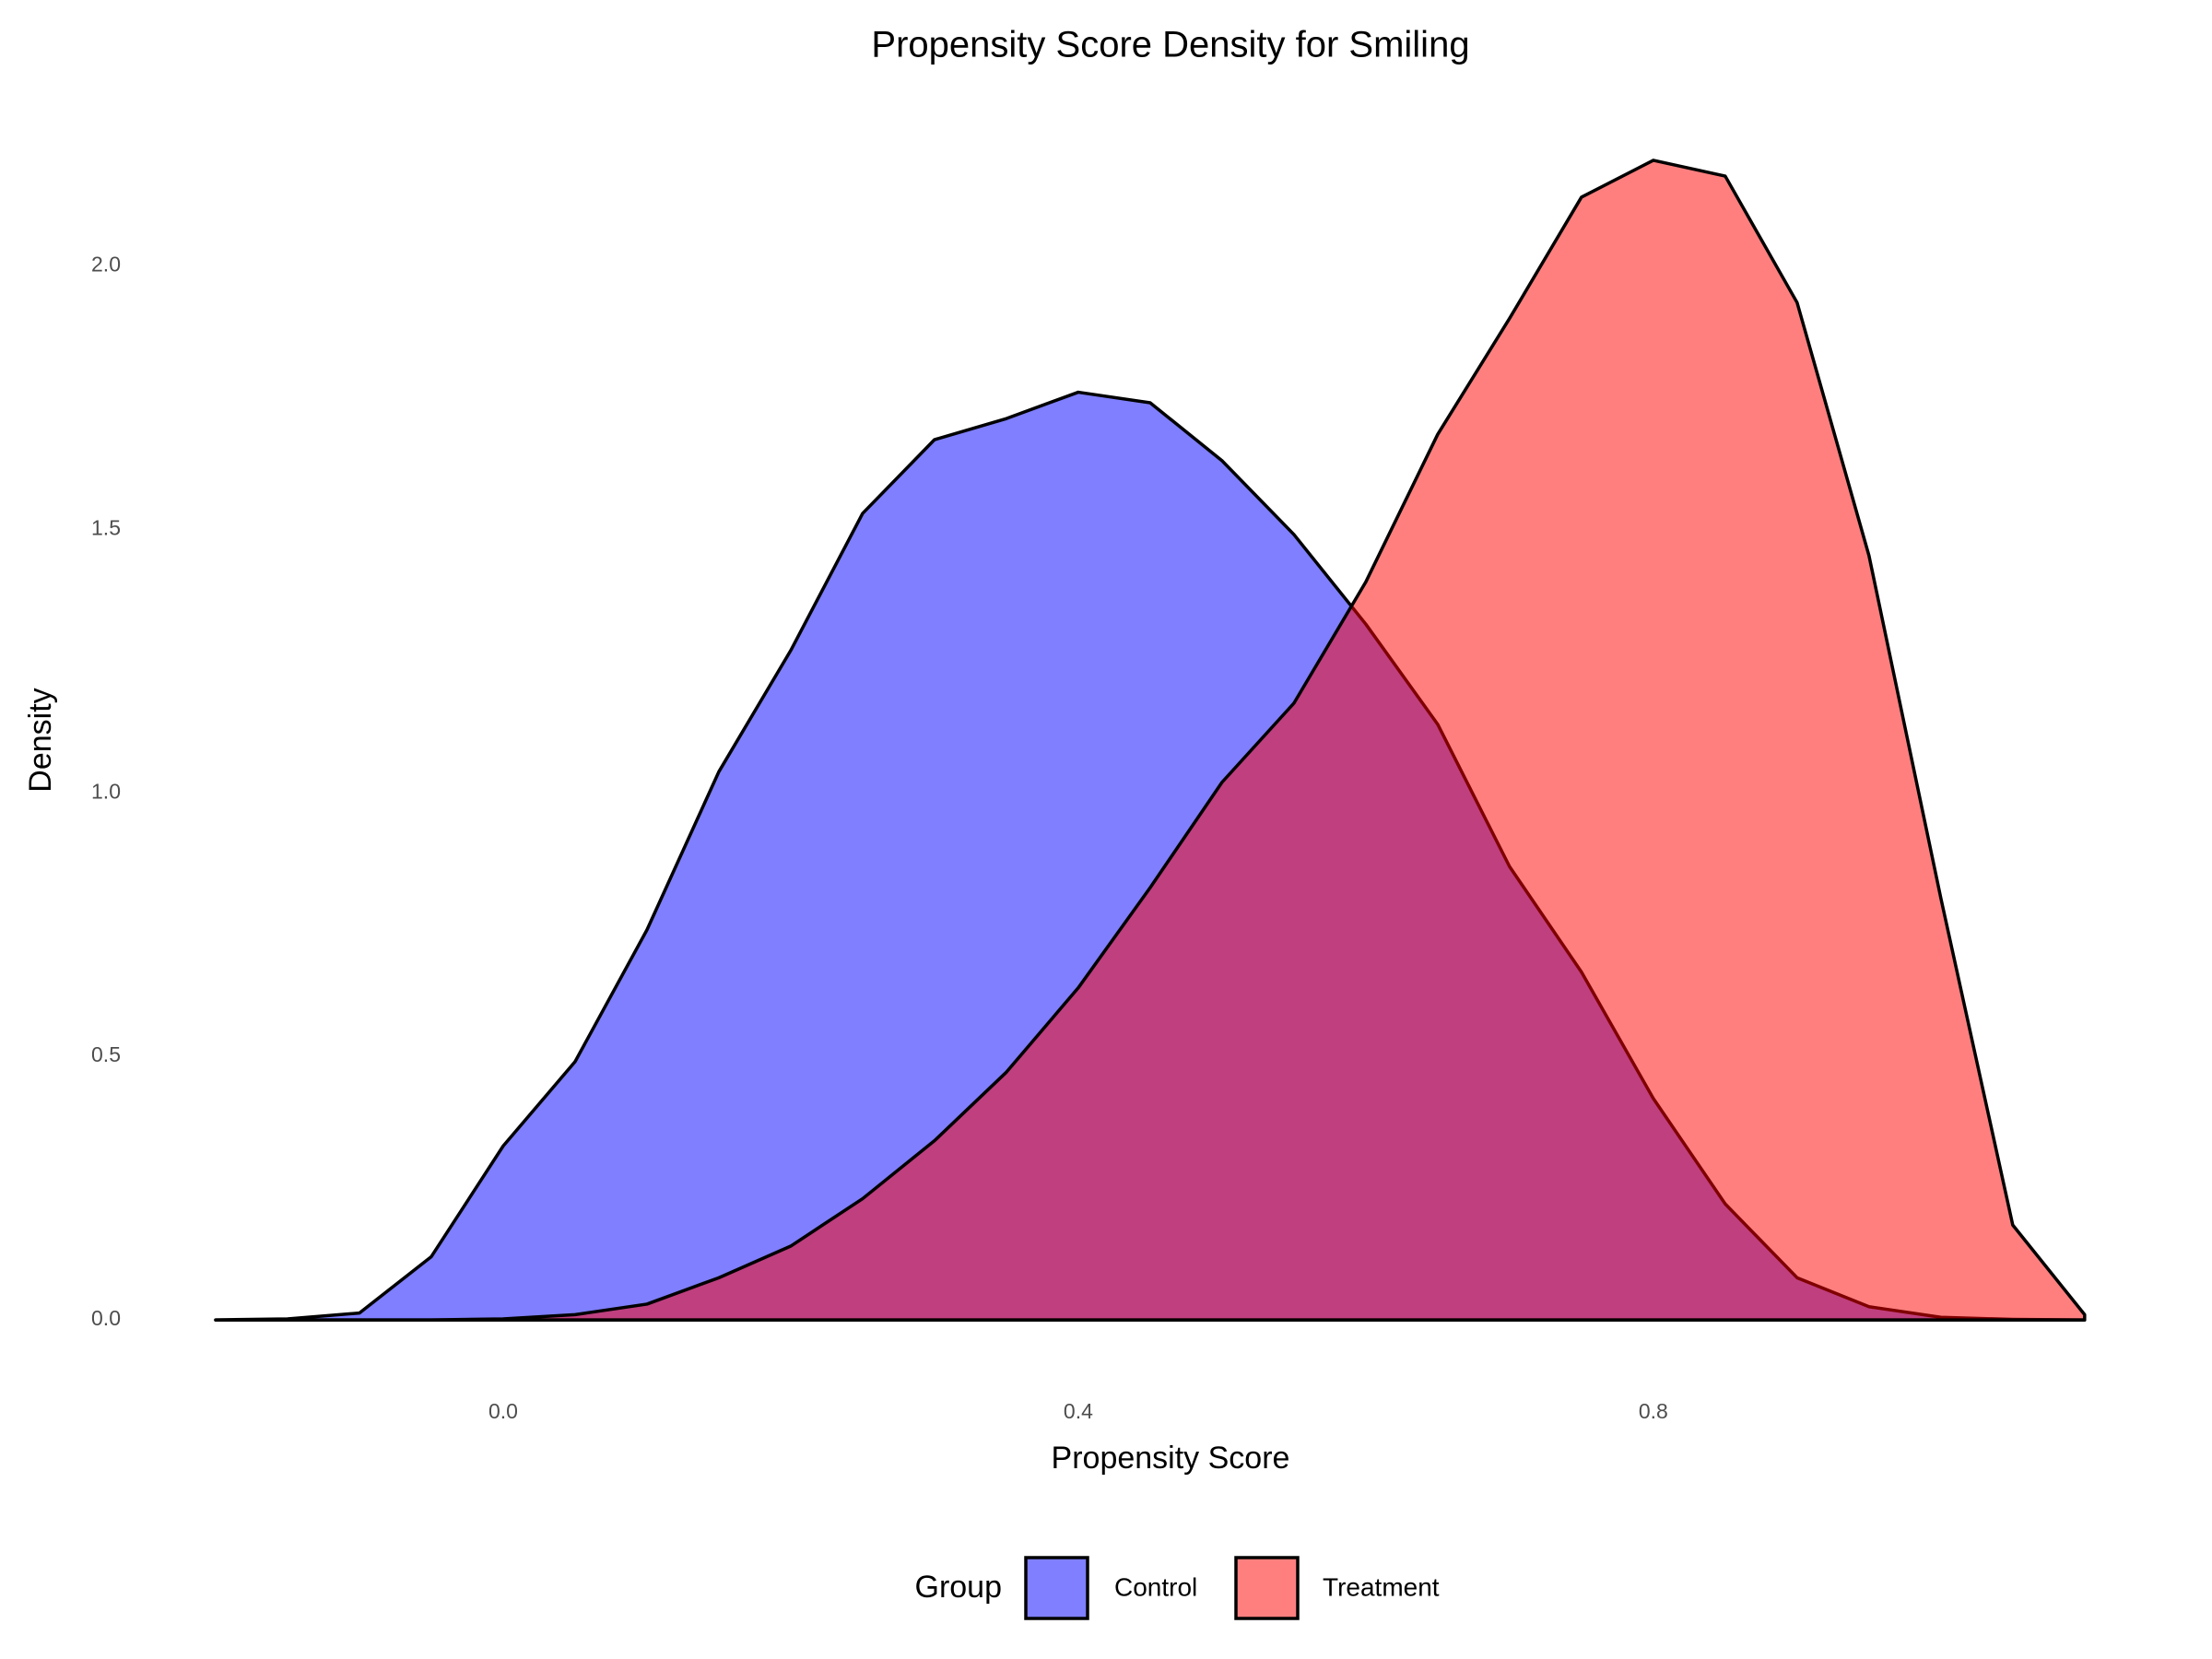 The width and height of the screenshot is (2212, 1659). Describe the element at coordinates (503, 1411) in the screenshot. I see `x-tick-label: 0.0` at that location.